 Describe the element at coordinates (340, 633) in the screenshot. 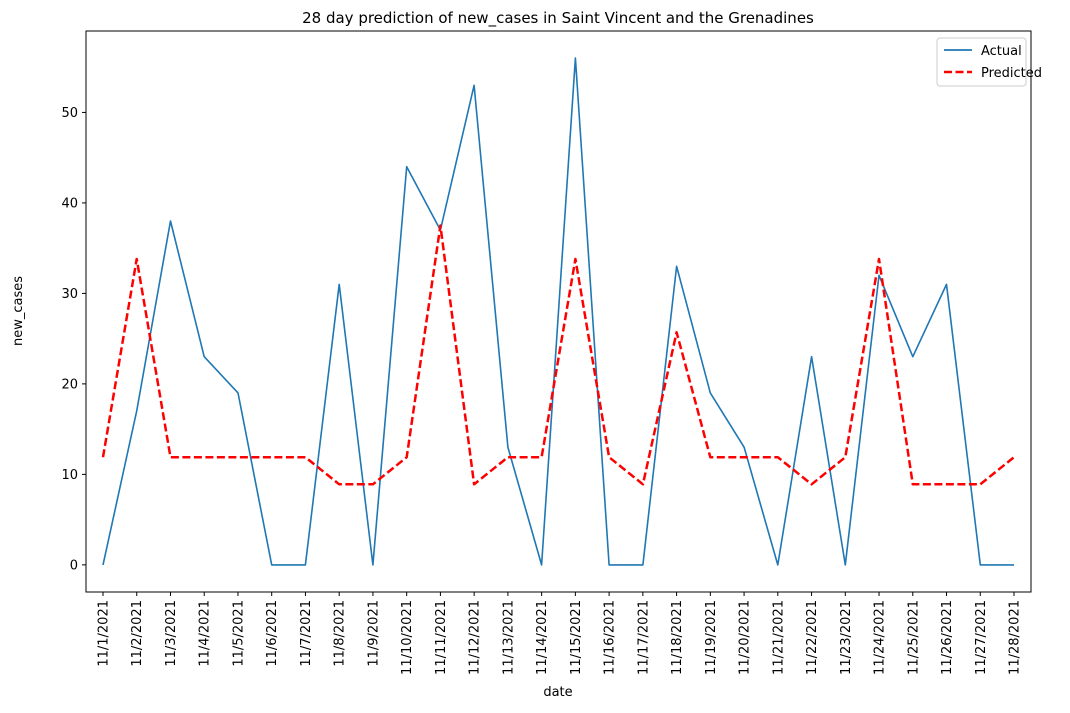

I see `x-tick-label: 11/8/2021` at that location.